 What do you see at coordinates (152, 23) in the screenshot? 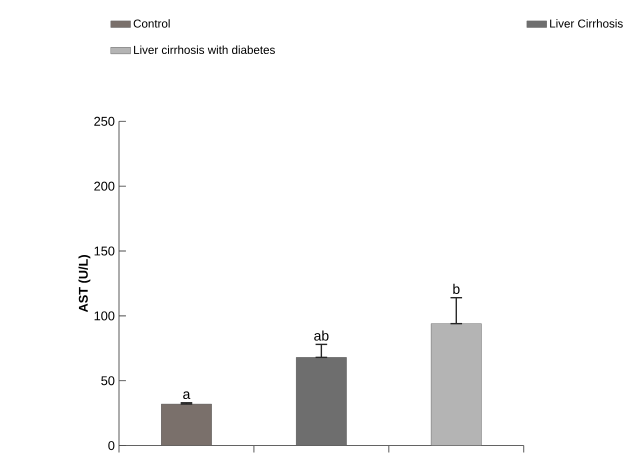
I see `legend-label: Control` at bounding box center [152, 23].